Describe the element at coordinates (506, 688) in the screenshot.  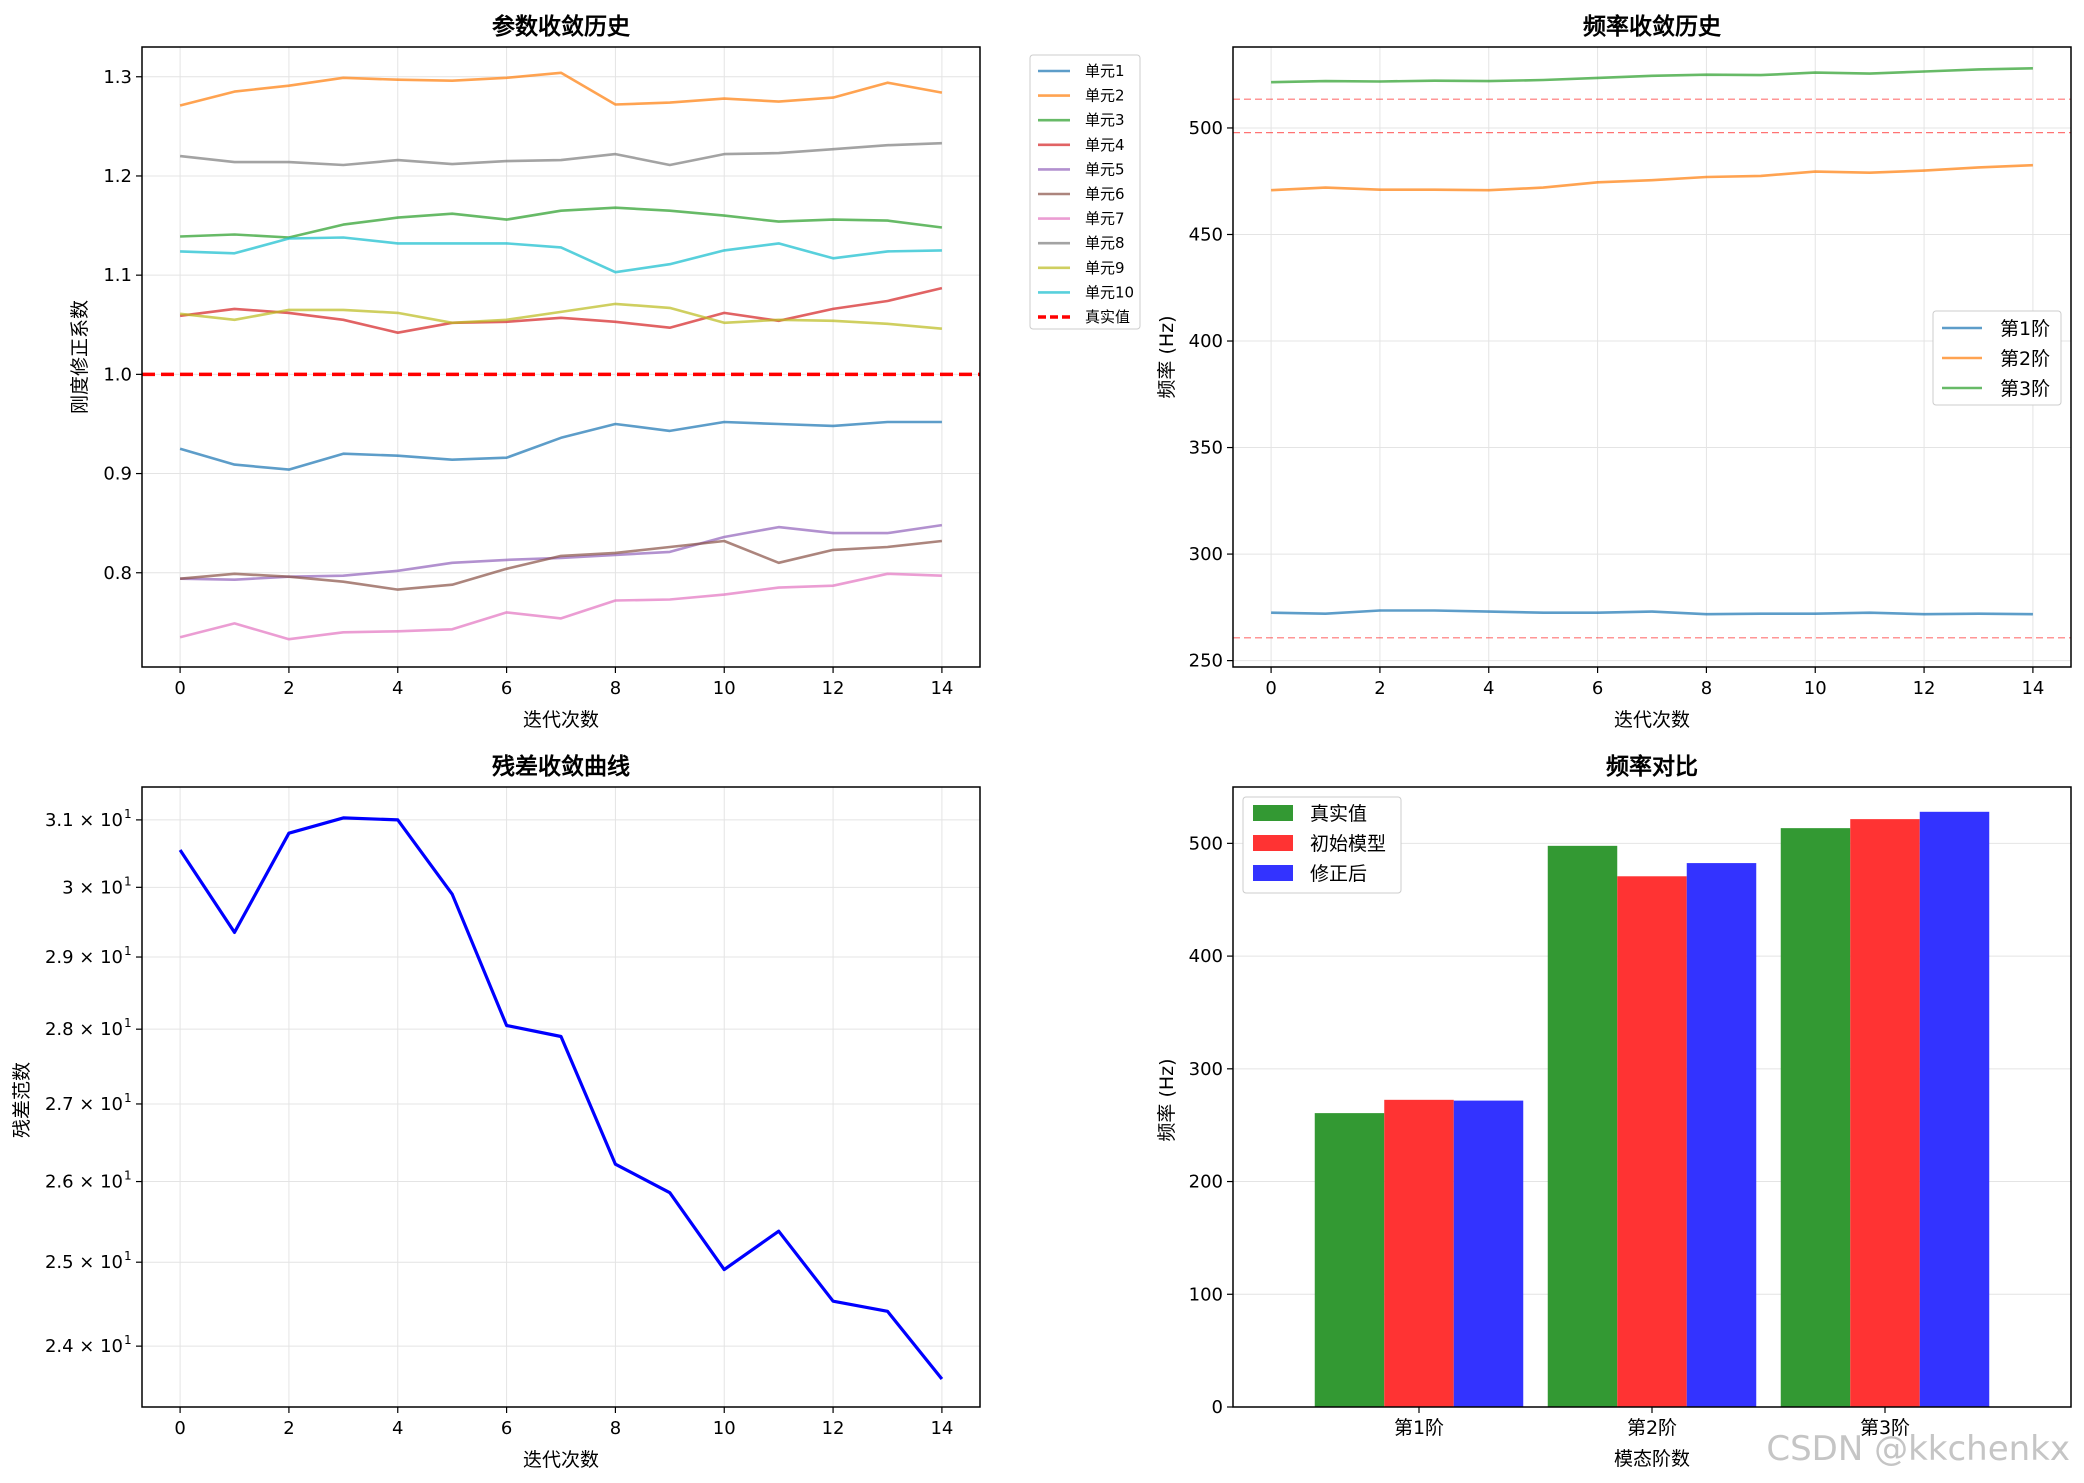
I see `p1-xtick-label: 6` at that location.